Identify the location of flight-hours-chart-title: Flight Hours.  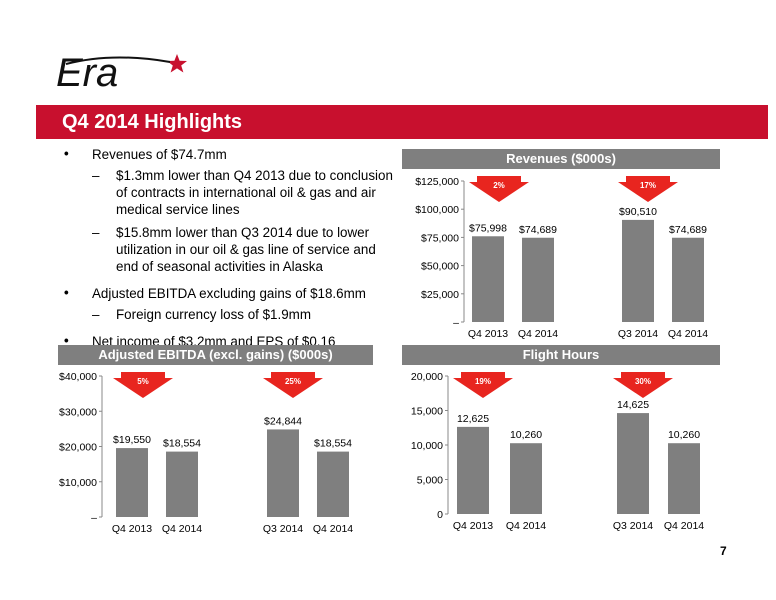
(561, 355).